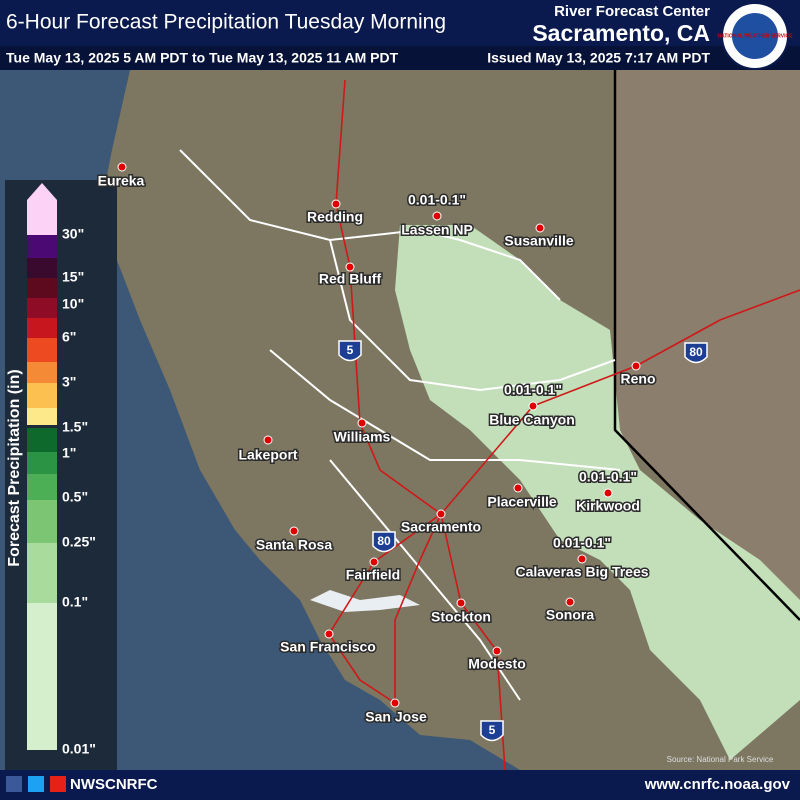 The width and height of the screenshot is (800, 805). I want to click on legend-label: 3", so click(69, 382).